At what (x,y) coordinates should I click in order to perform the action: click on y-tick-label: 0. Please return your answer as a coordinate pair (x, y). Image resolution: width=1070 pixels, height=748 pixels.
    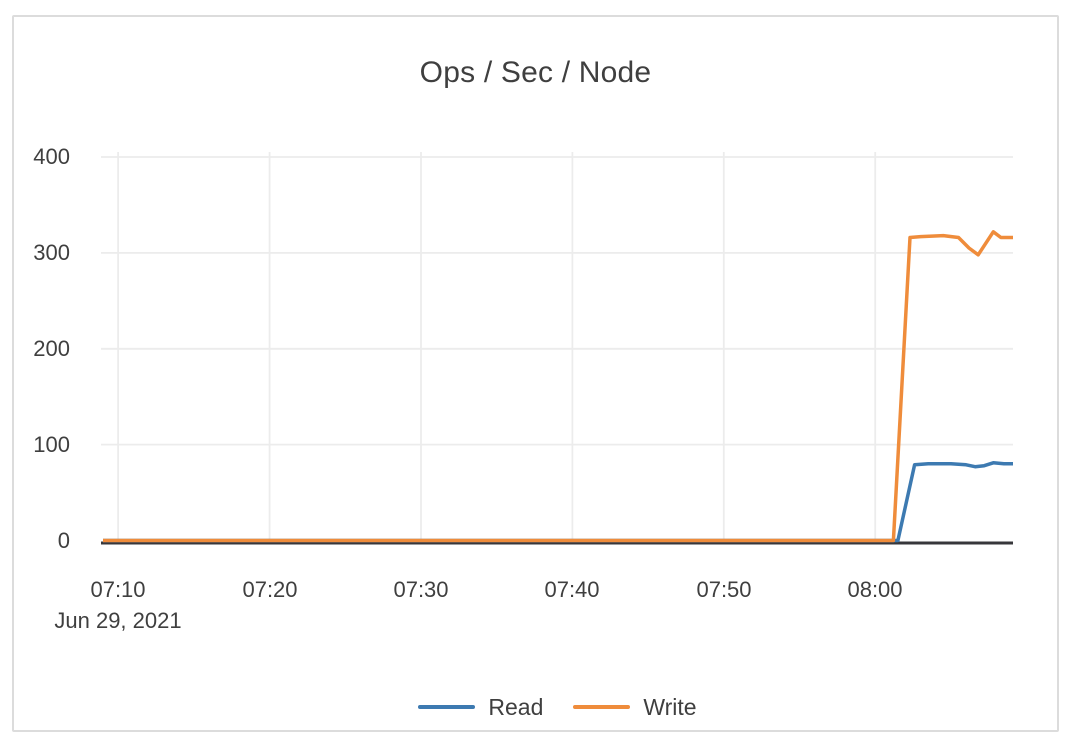
    Looking at the image, I should click on (63, 540).